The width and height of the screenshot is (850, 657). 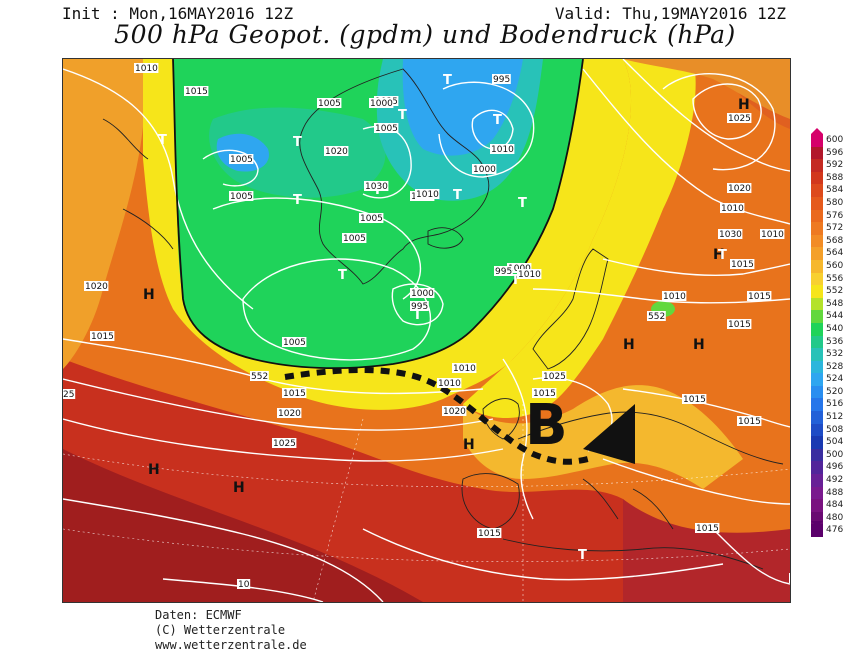 I want to click on scale-label: 480, so click(x=835, y=517).